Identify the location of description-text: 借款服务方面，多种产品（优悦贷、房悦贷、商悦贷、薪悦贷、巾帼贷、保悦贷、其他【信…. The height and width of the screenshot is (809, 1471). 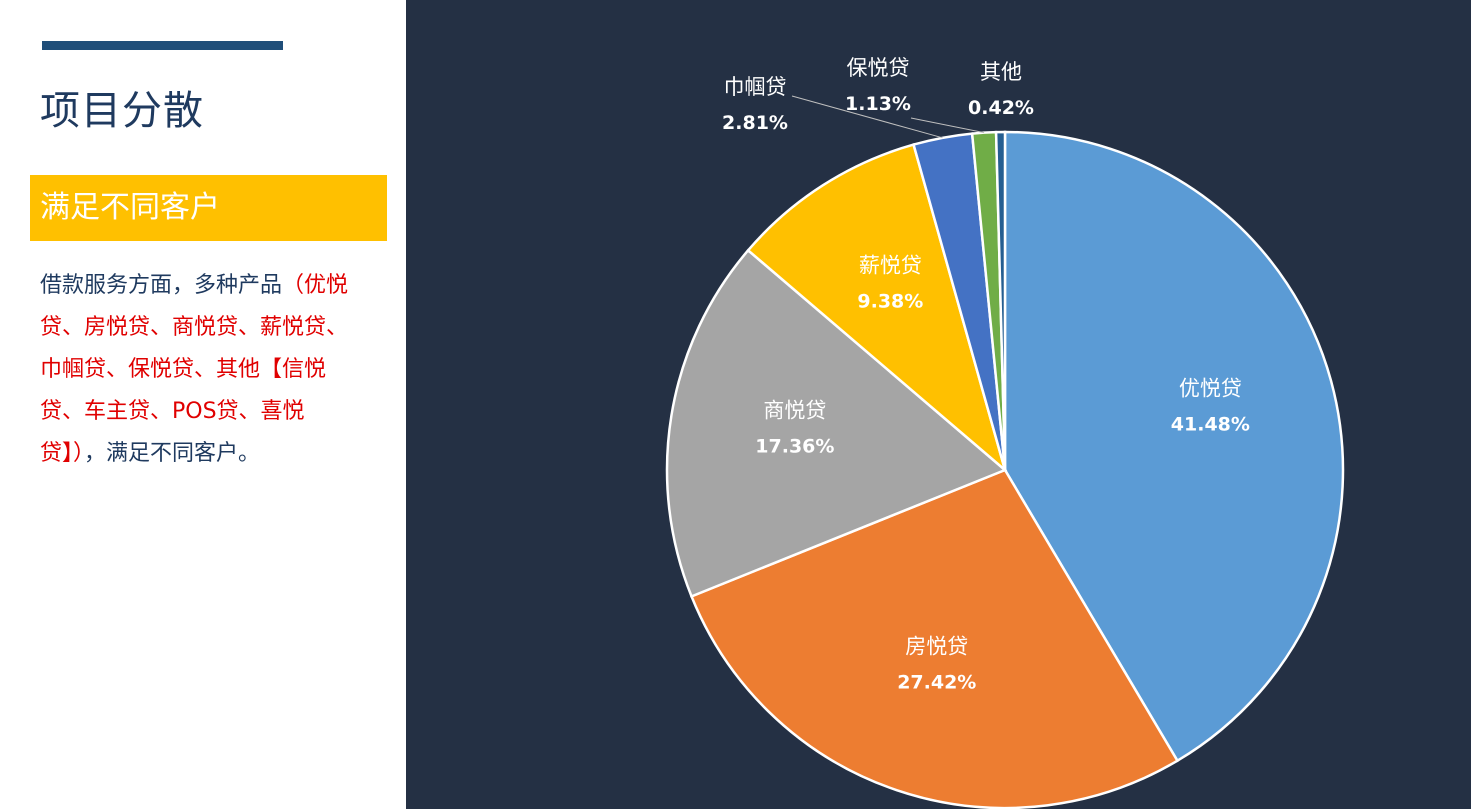
(200, 370).